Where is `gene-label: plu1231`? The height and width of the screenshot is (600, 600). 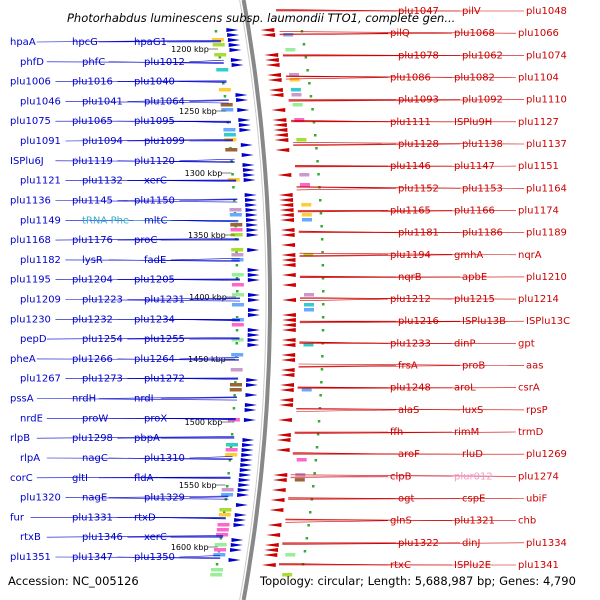 gene-label: plu1231 is located at coordinates (164, 300).